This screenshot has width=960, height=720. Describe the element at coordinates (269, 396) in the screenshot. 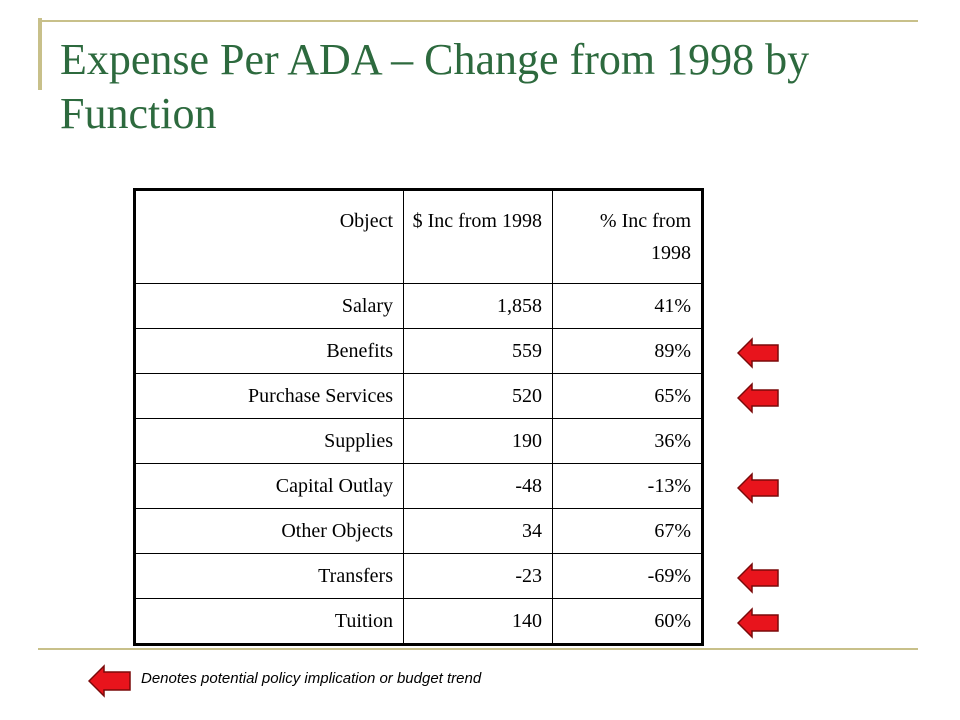

I see `row-object: Purchase Services` at that location.